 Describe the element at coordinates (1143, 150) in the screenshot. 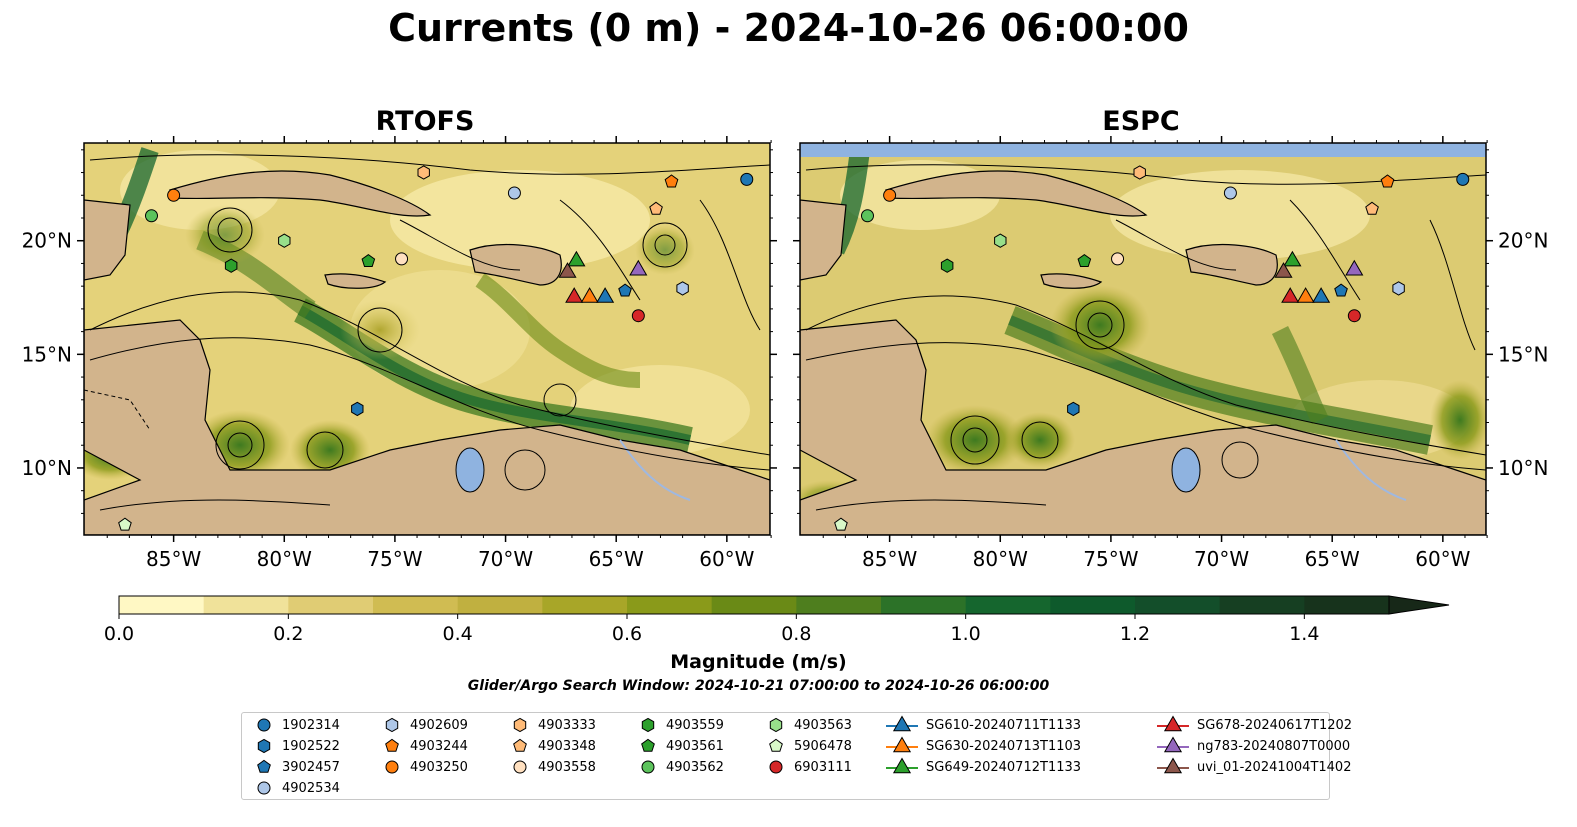

I see `masked-region` at that location.